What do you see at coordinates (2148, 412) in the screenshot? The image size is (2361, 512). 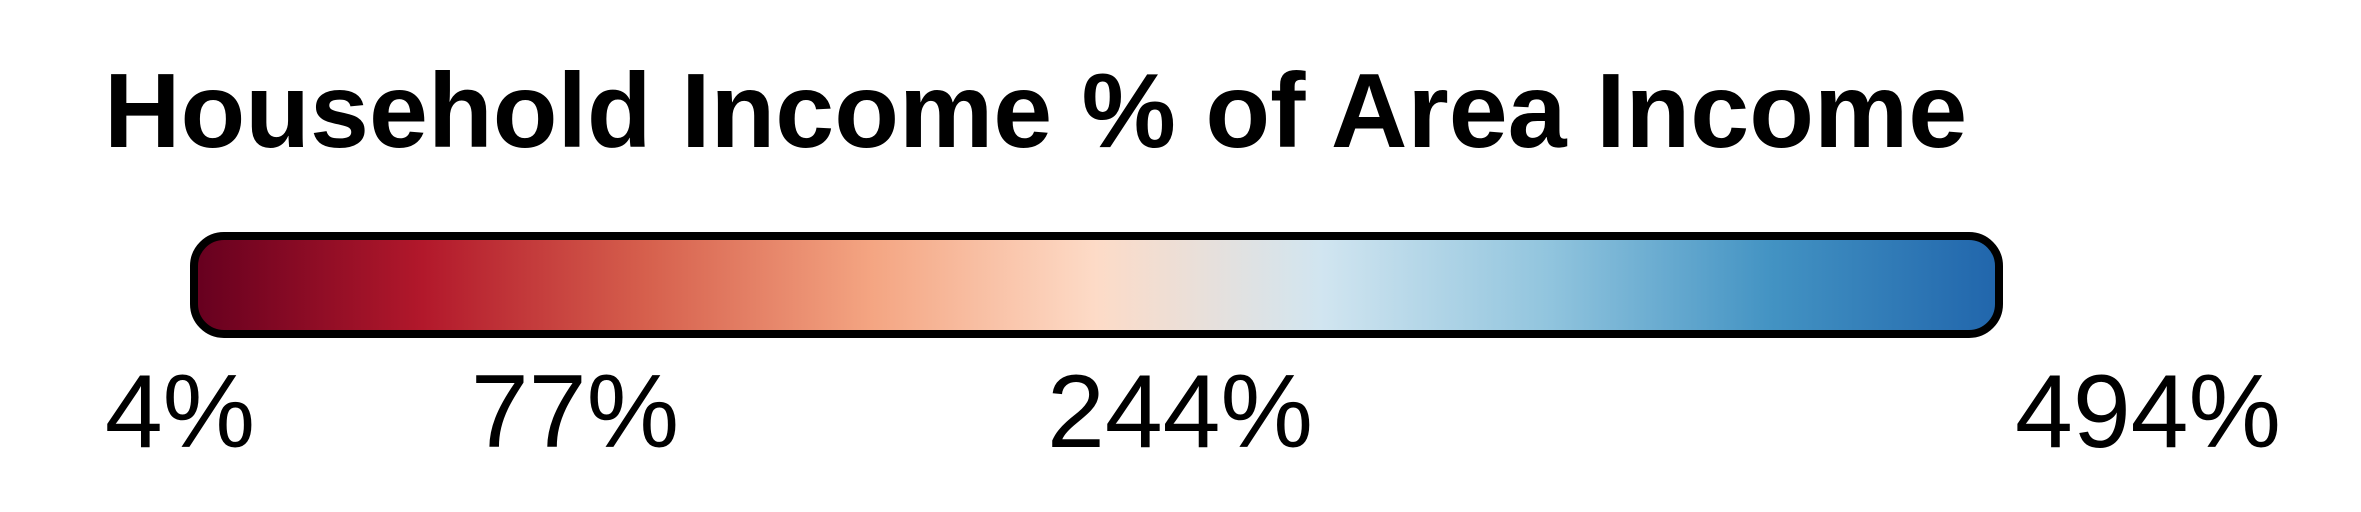 I see `tick-label-max: 494%` at bounding box center [2148, 412].